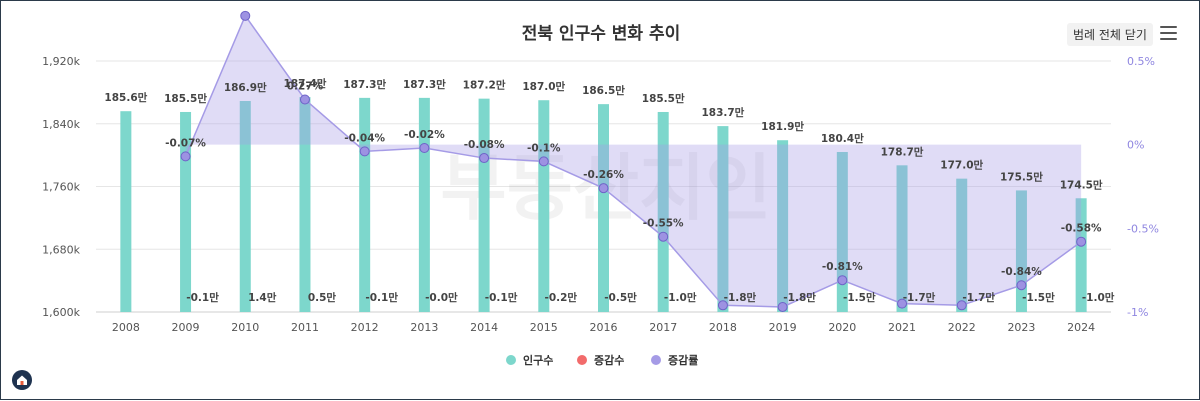 Image resolution: width=1200 pixels, height=401 pixels. What do you see at coordinates (262, 297) in the screenshot?
I see `change-label: 1.4만` at bounding box center [262, 297].